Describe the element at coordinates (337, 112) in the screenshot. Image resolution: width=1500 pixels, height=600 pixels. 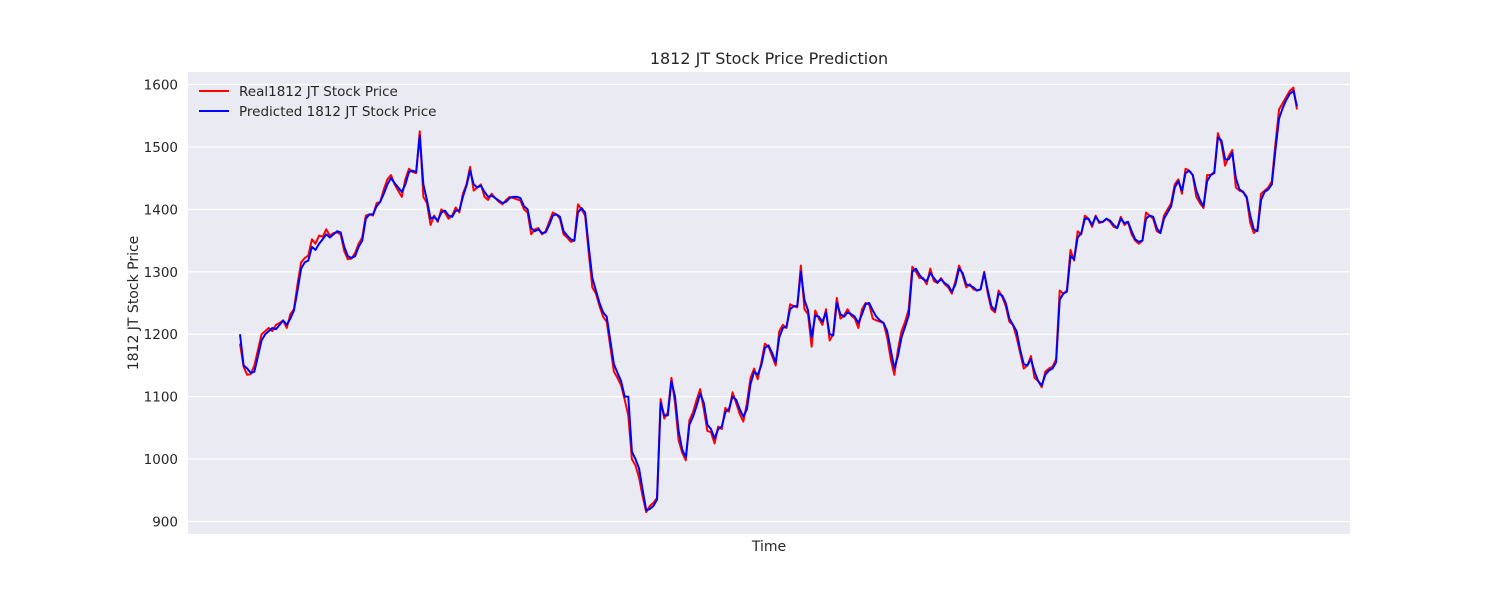
I see `legend-label-predicted: Predicted 1812 JT Stock Price` at that location.